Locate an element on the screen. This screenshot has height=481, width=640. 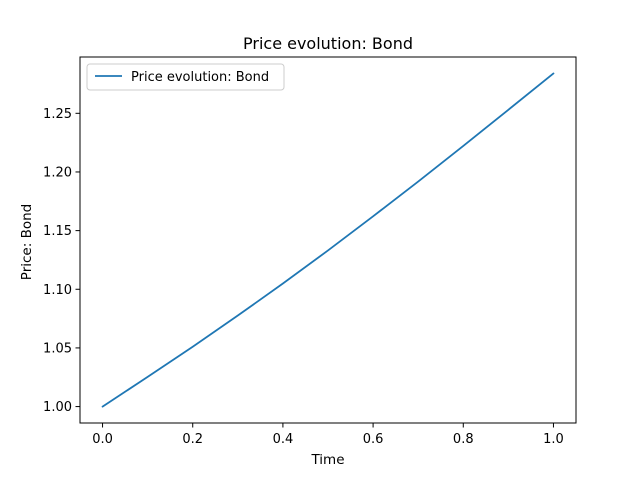
chart-title: Price evolution: Bond is located at coordinates (328, 43).